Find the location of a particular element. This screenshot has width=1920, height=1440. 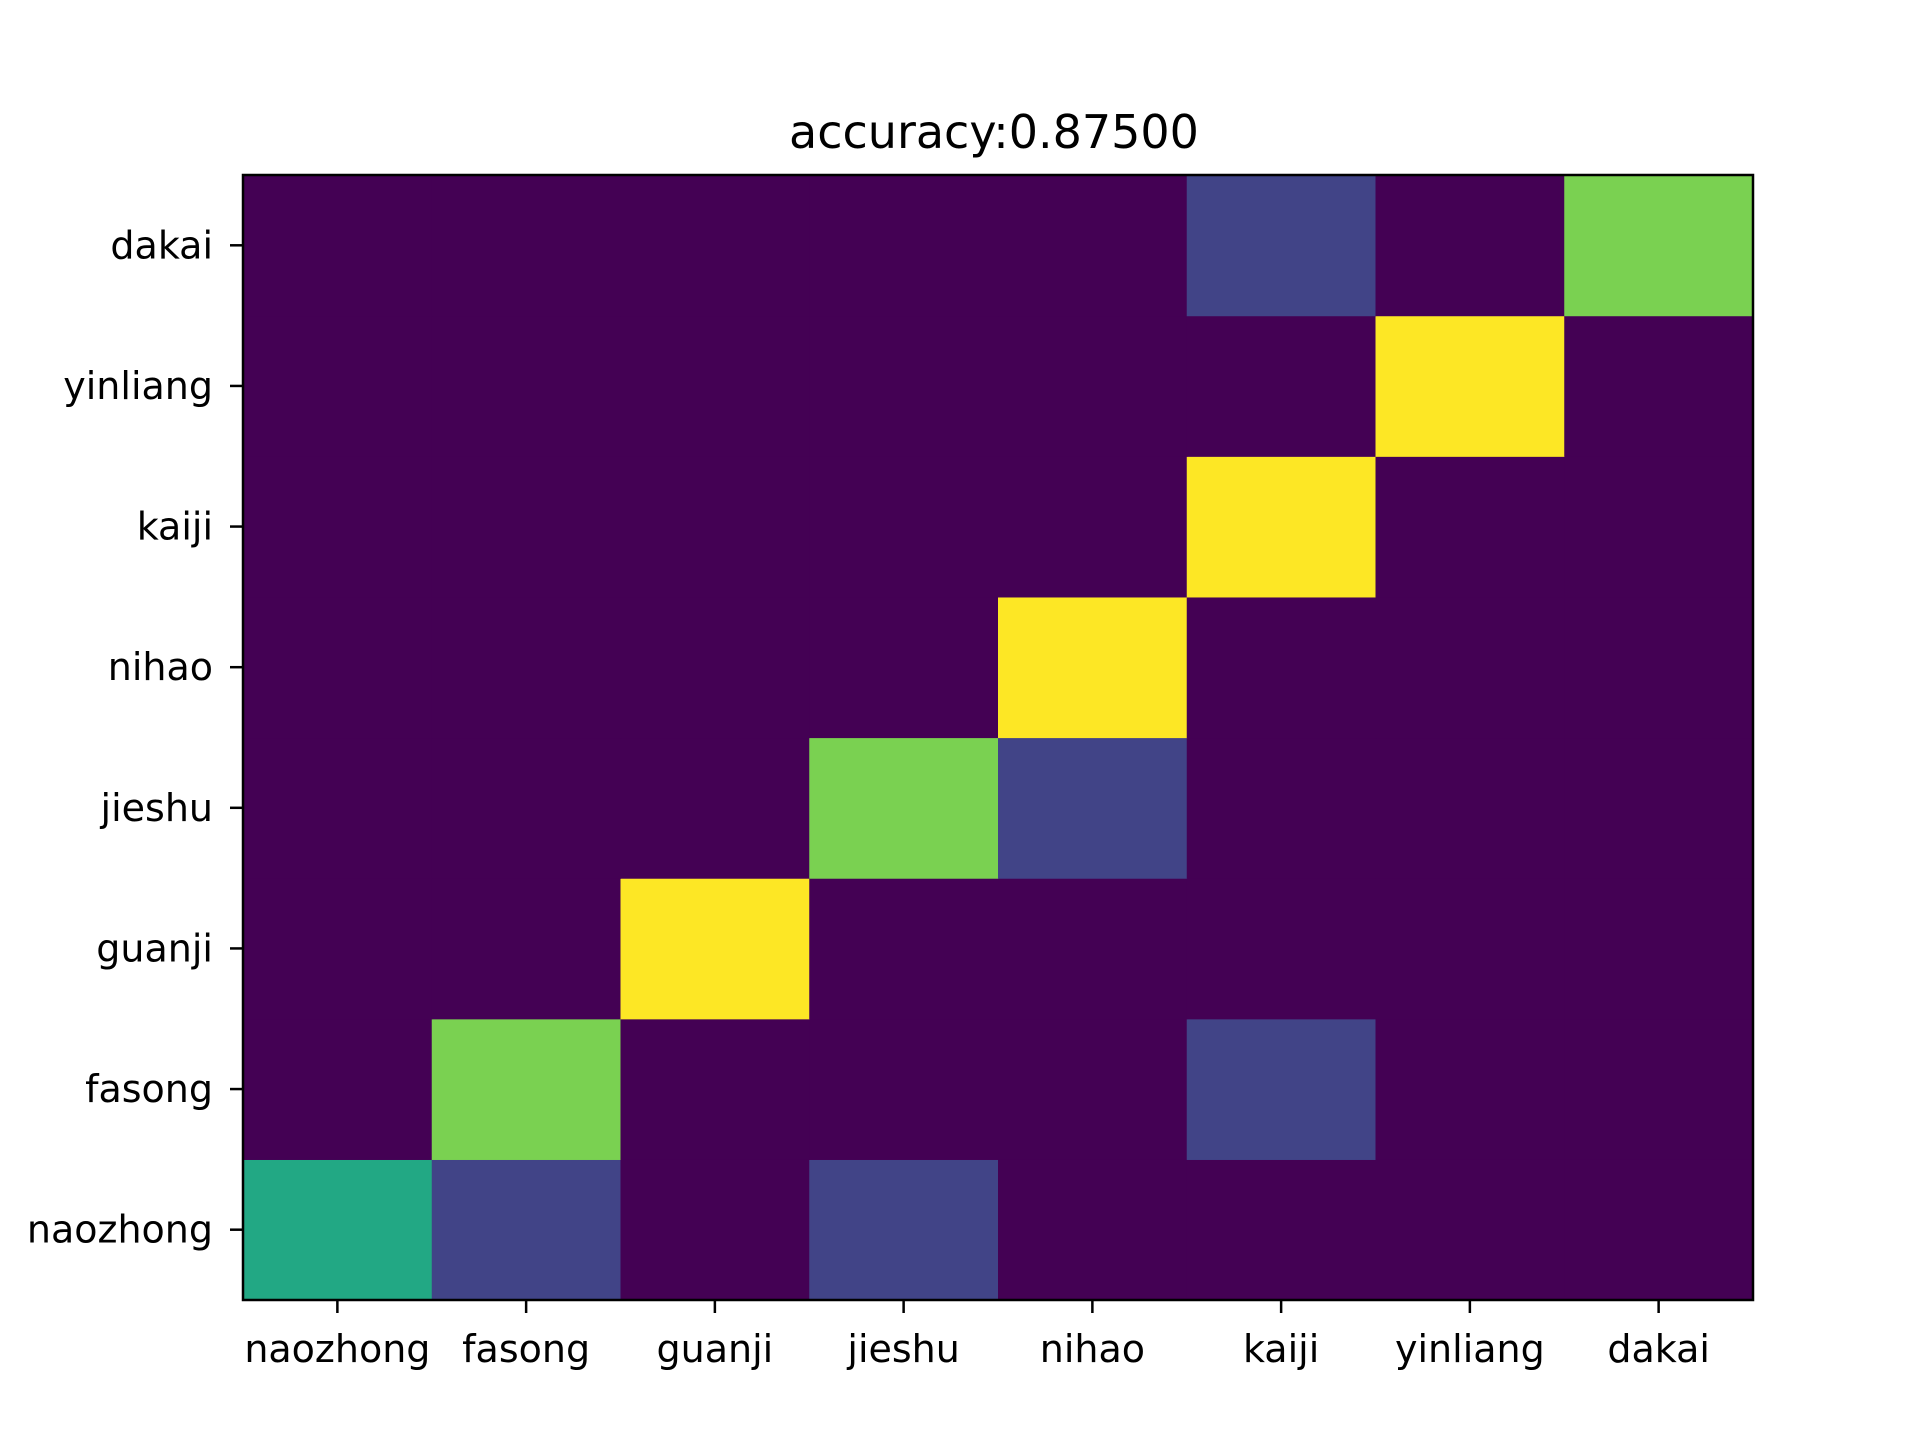

heatmap-cell-jieshu-kaiji is located at coordinates (1281, 808).